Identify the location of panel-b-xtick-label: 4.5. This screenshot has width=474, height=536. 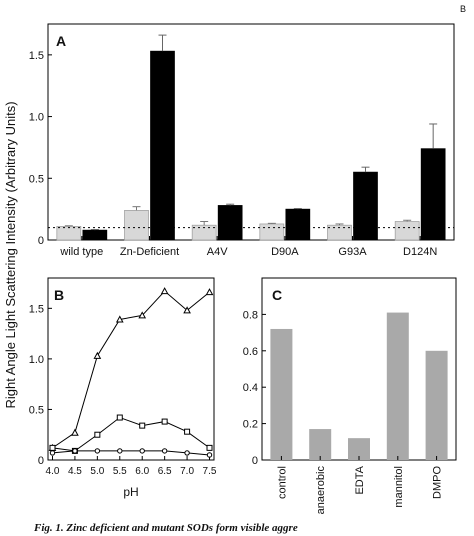
(75, 471).